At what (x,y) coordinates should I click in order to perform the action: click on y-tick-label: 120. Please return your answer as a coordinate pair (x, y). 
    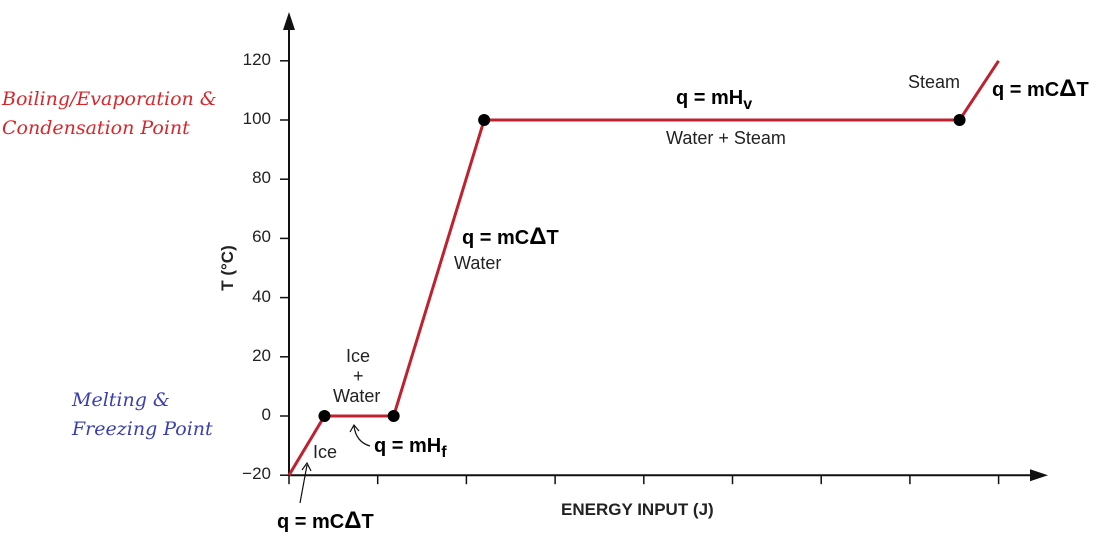
    Looking at the image, I should click on (256, 59).